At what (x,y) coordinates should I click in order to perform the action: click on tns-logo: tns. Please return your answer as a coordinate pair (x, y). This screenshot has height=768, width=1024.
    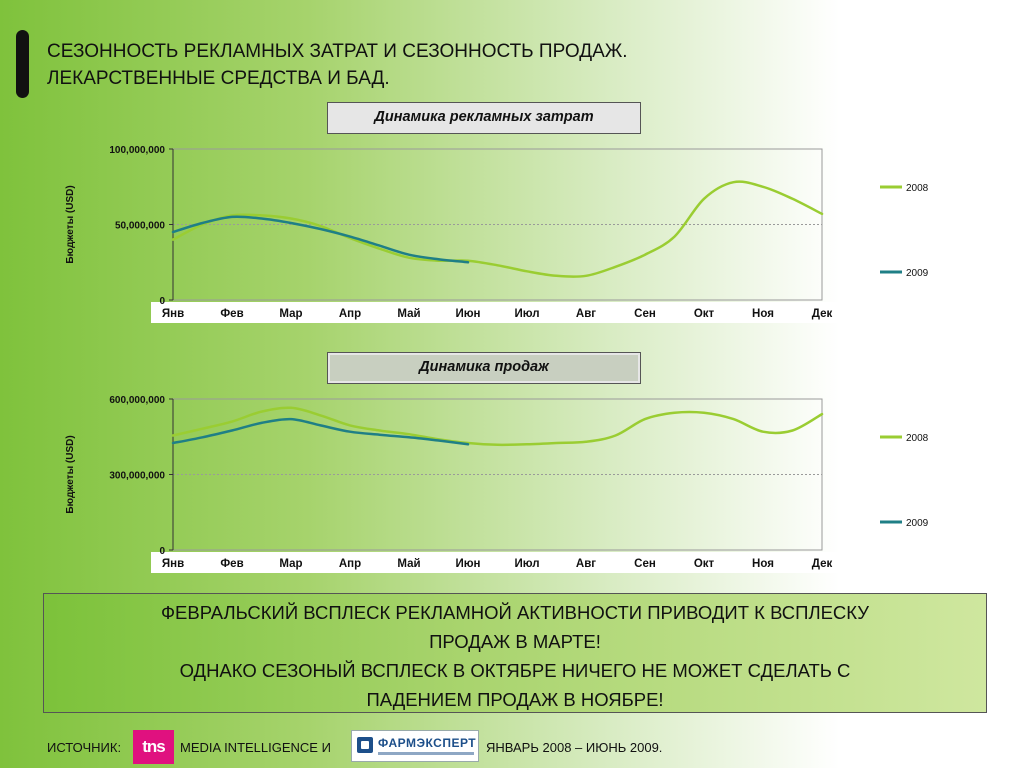
    Looking at the image, I should click on (153, 747).